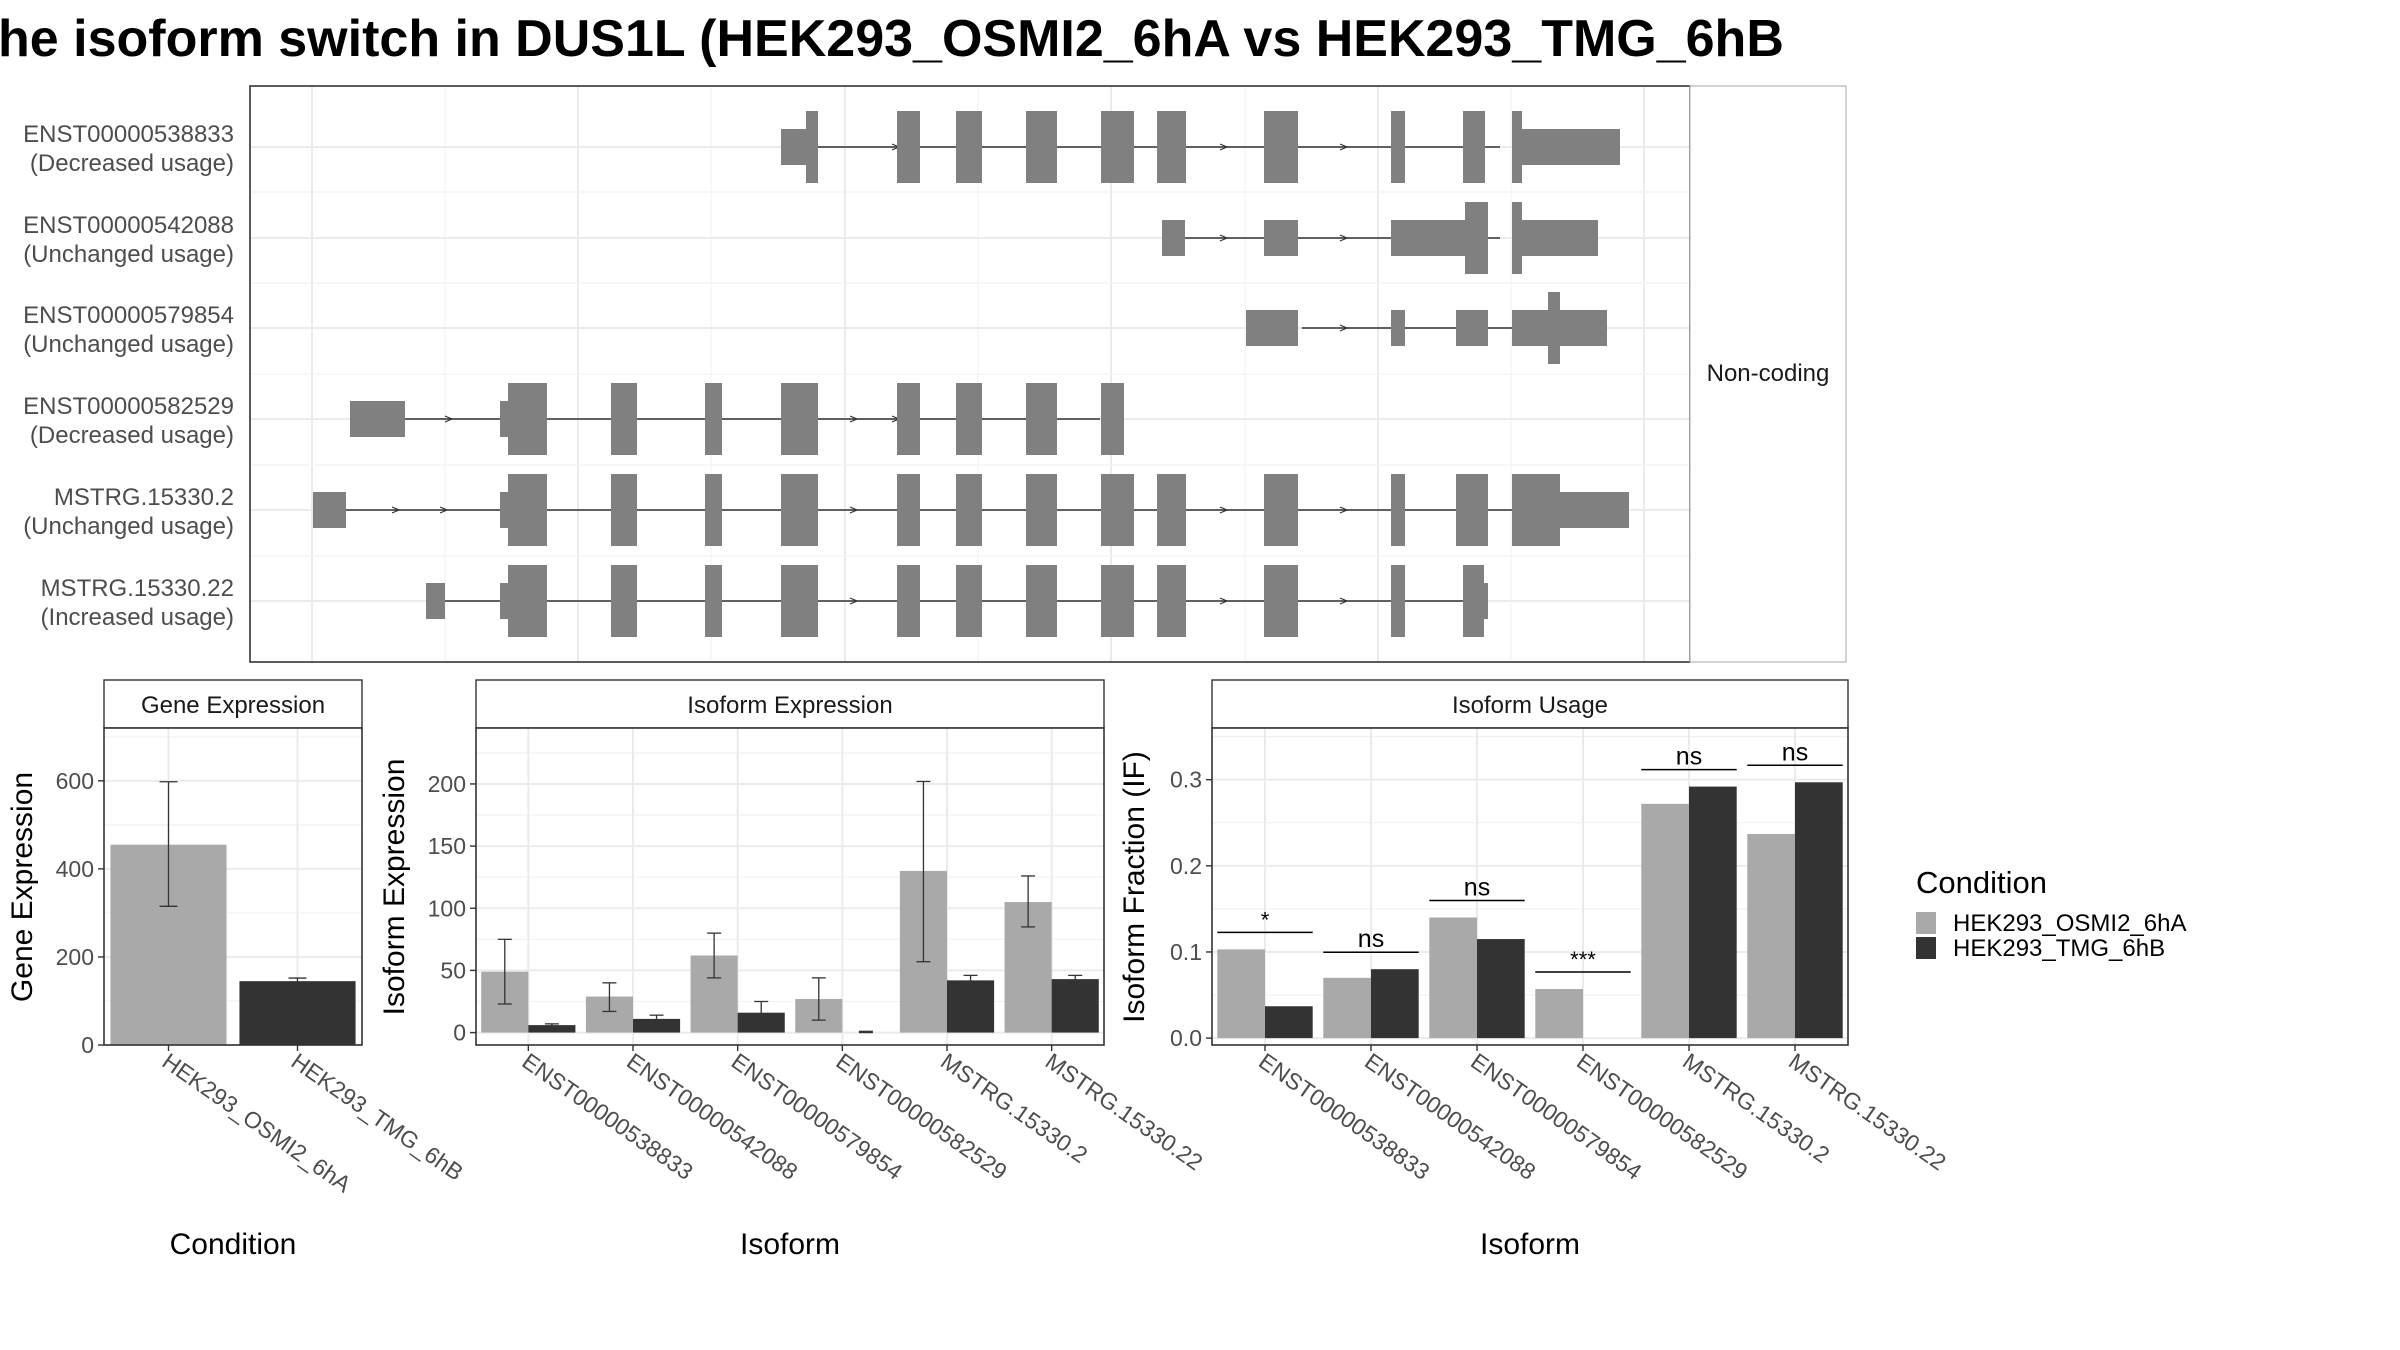  Describe the element at coordinates (1926, 948) in the screenshot. I see `legend-key-tmg` at that location.